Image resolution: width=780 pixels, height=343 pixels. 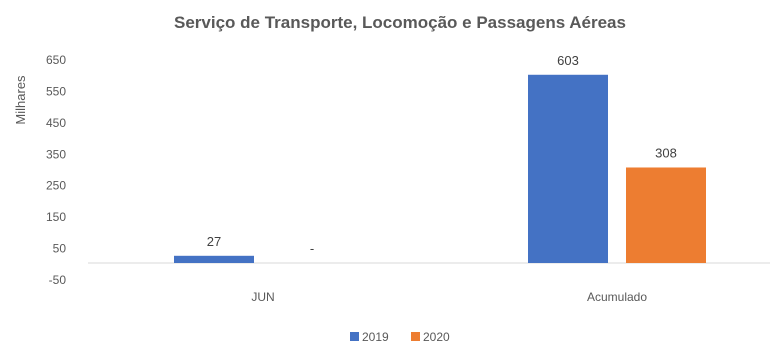 I want to click on data-label: 27, so click(x=214, y=241).